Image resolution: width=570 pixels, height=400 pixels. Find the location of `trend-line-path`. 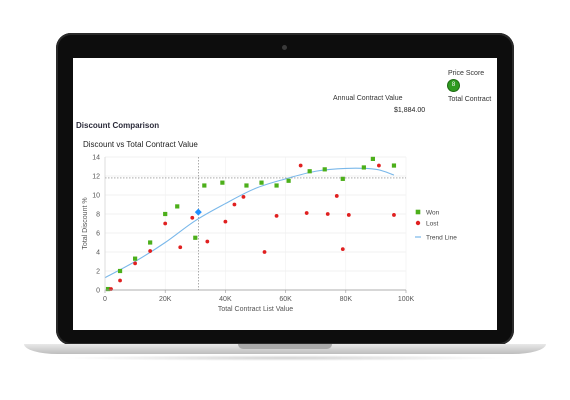

trend-line-path is located at coordinates (249, 223).